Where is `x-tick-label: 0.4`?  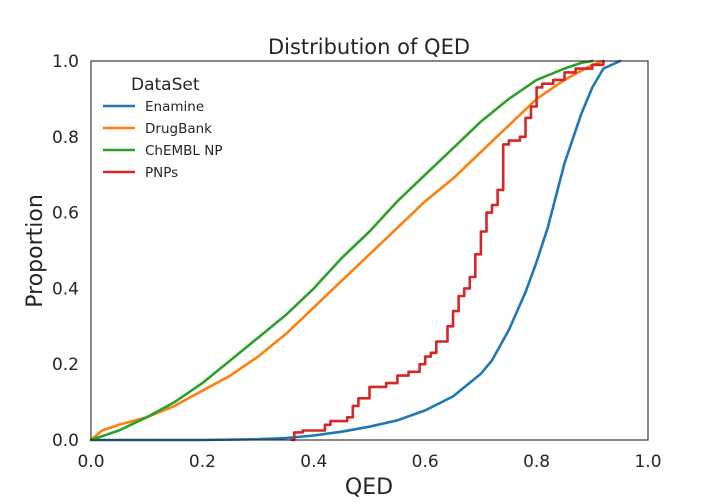
x-tick-label: 0.4 is located at coordinates (313, 462).